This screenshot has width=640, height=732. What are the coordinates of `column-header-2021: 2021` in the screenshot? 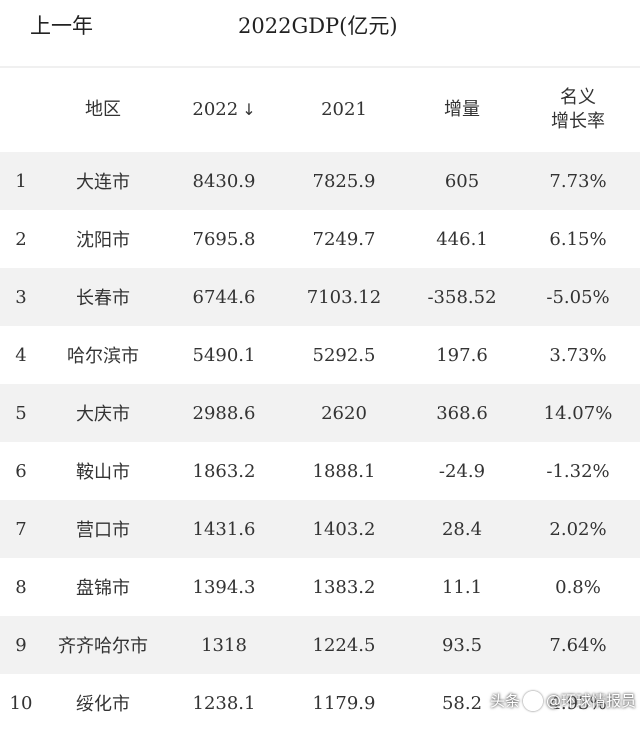 It's located at (344, 110).